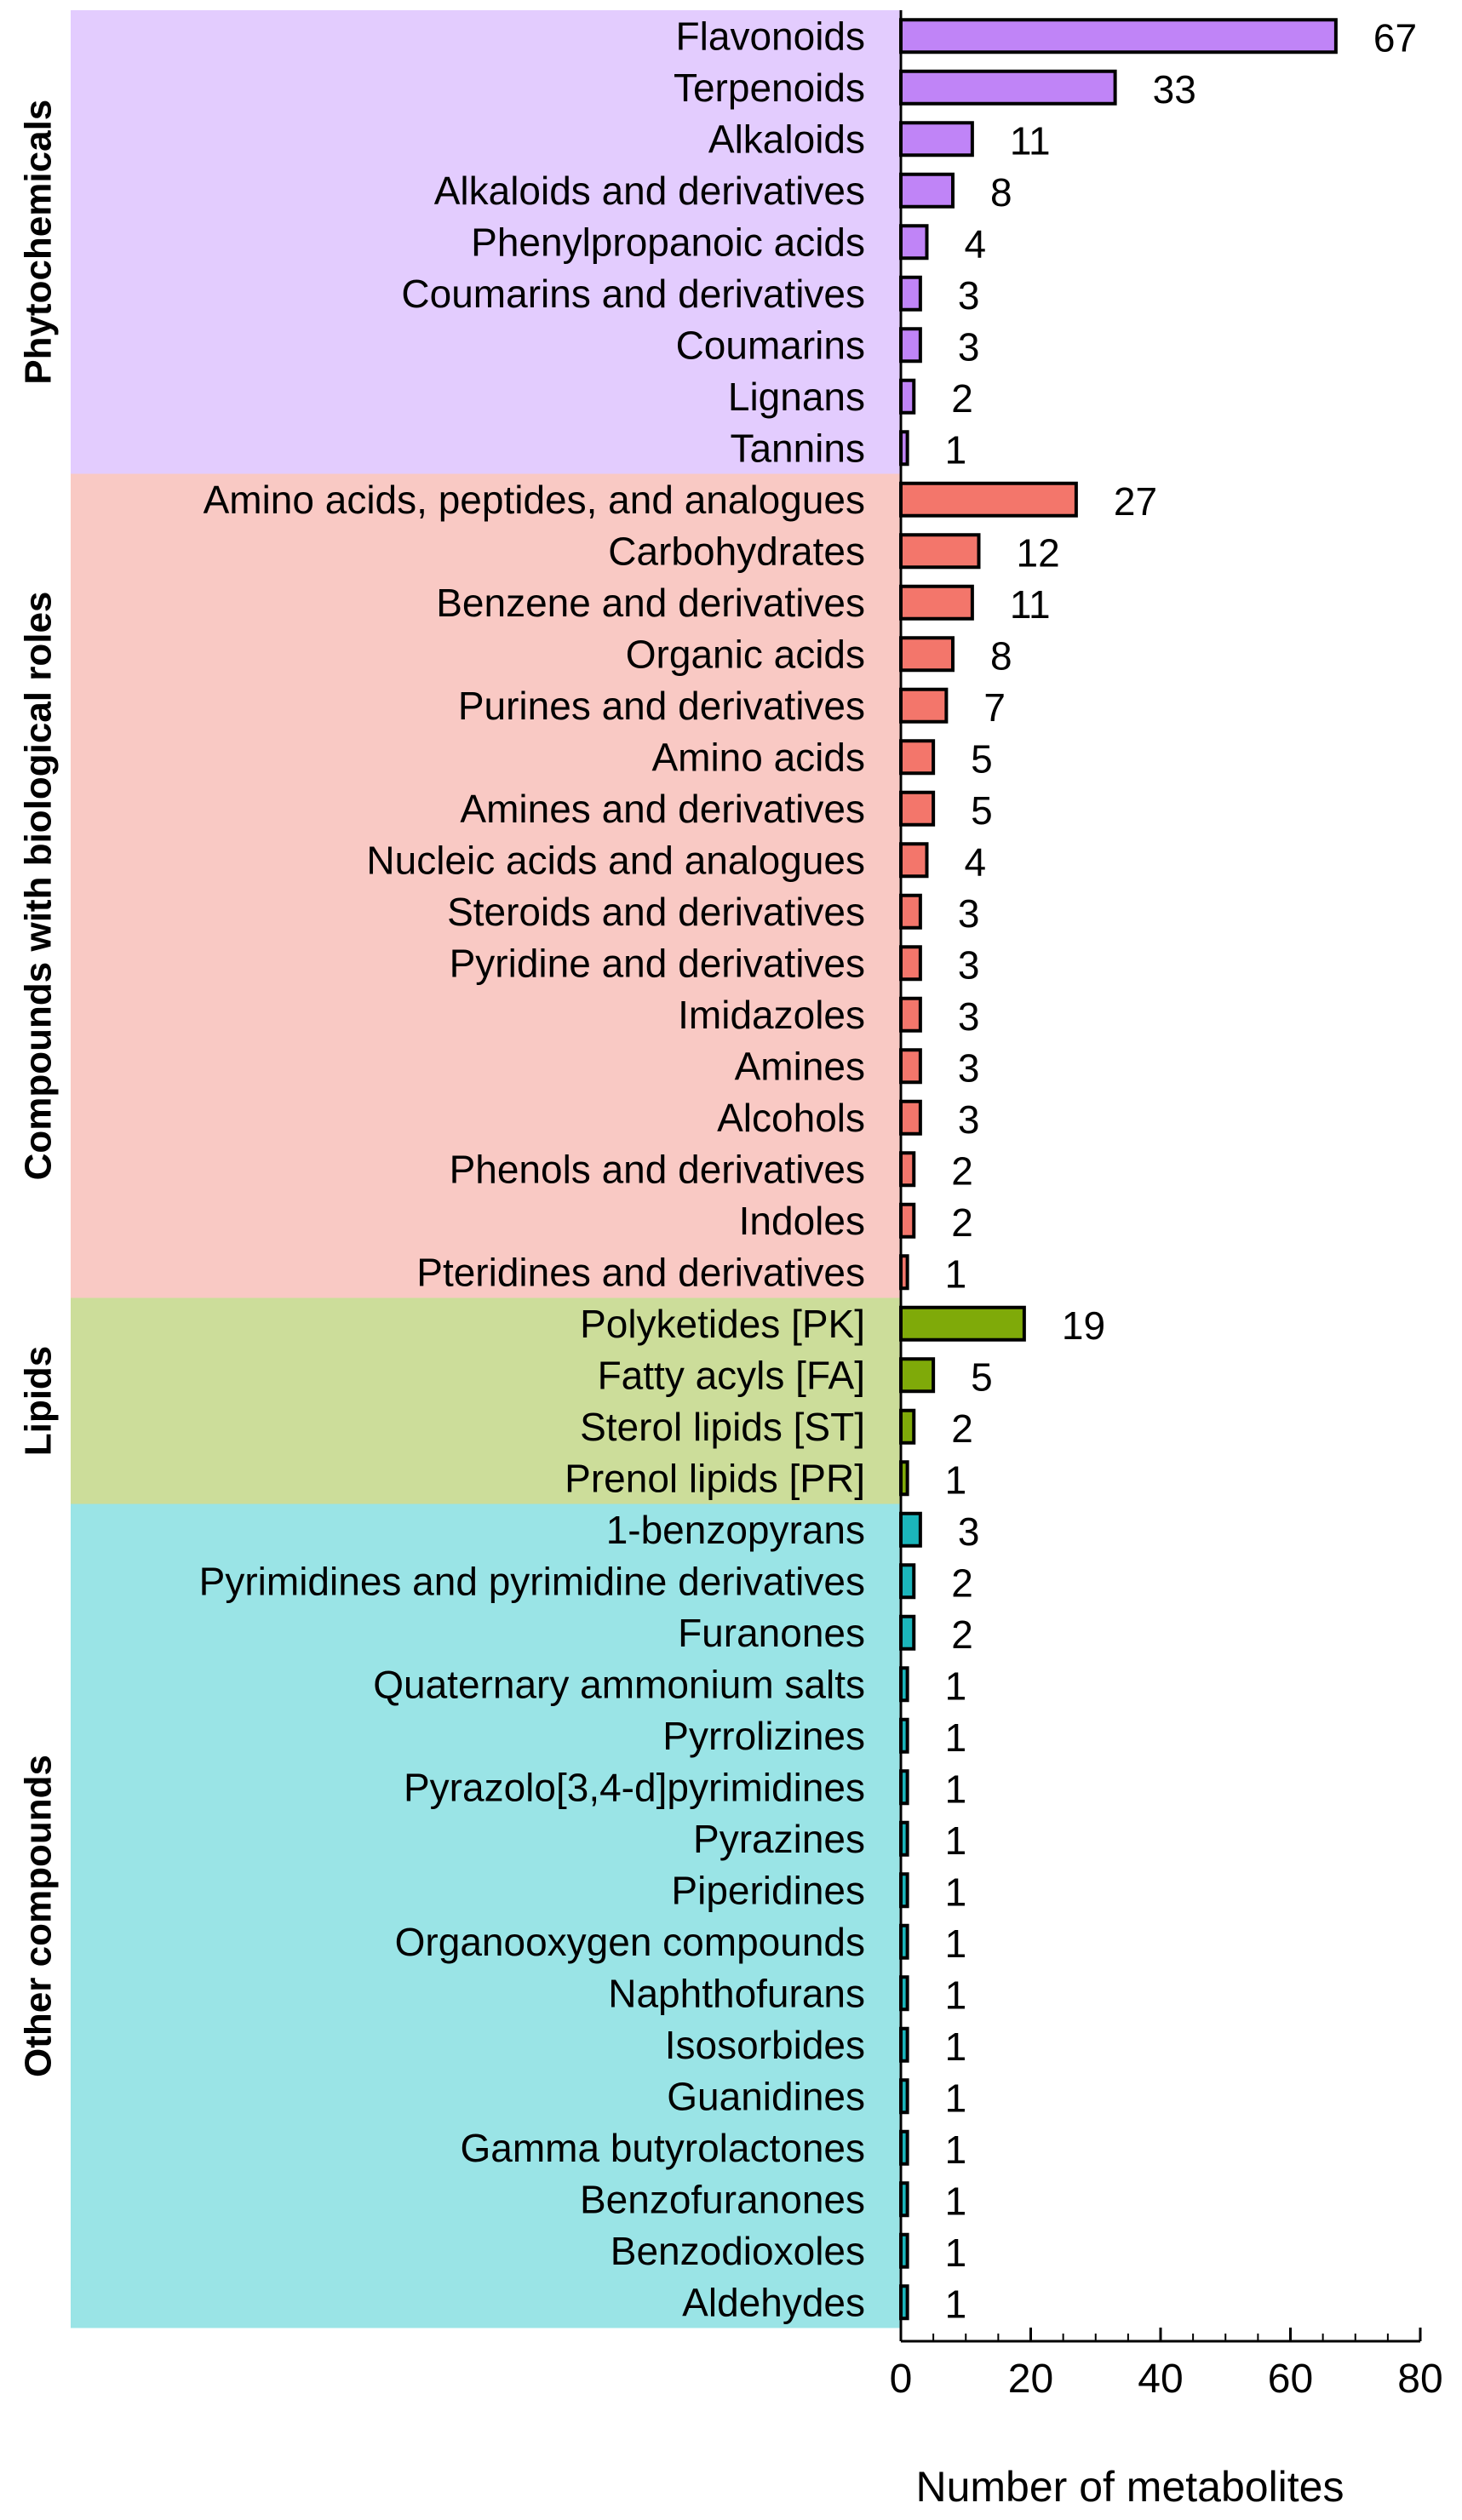 The image size is (1462, 2520). What do you see at coordinates (731, 1375) in the screenshot?
I see `category-label: Fatty acyls [FA]` at bounding box center [731, 1375].